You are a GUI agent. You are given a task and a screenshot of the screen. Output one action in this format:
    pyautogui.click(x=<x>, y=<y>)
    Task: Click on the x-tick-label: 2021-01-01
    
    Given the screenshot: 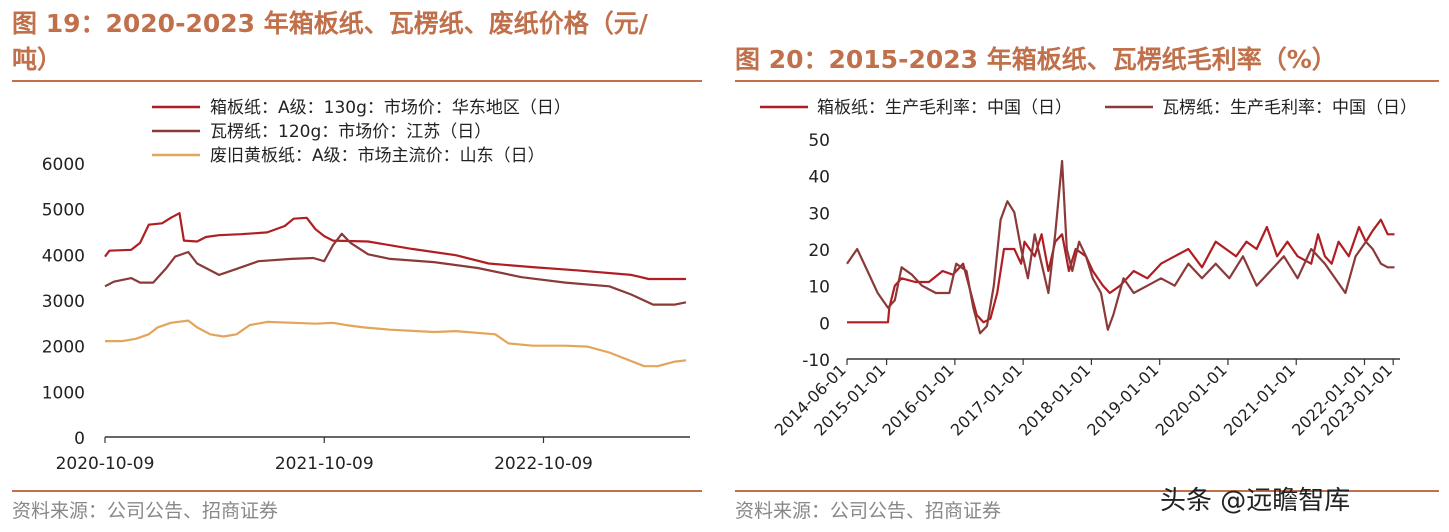 What is the action you would take?
    pyautogui.click(x=1259, y=399)
    